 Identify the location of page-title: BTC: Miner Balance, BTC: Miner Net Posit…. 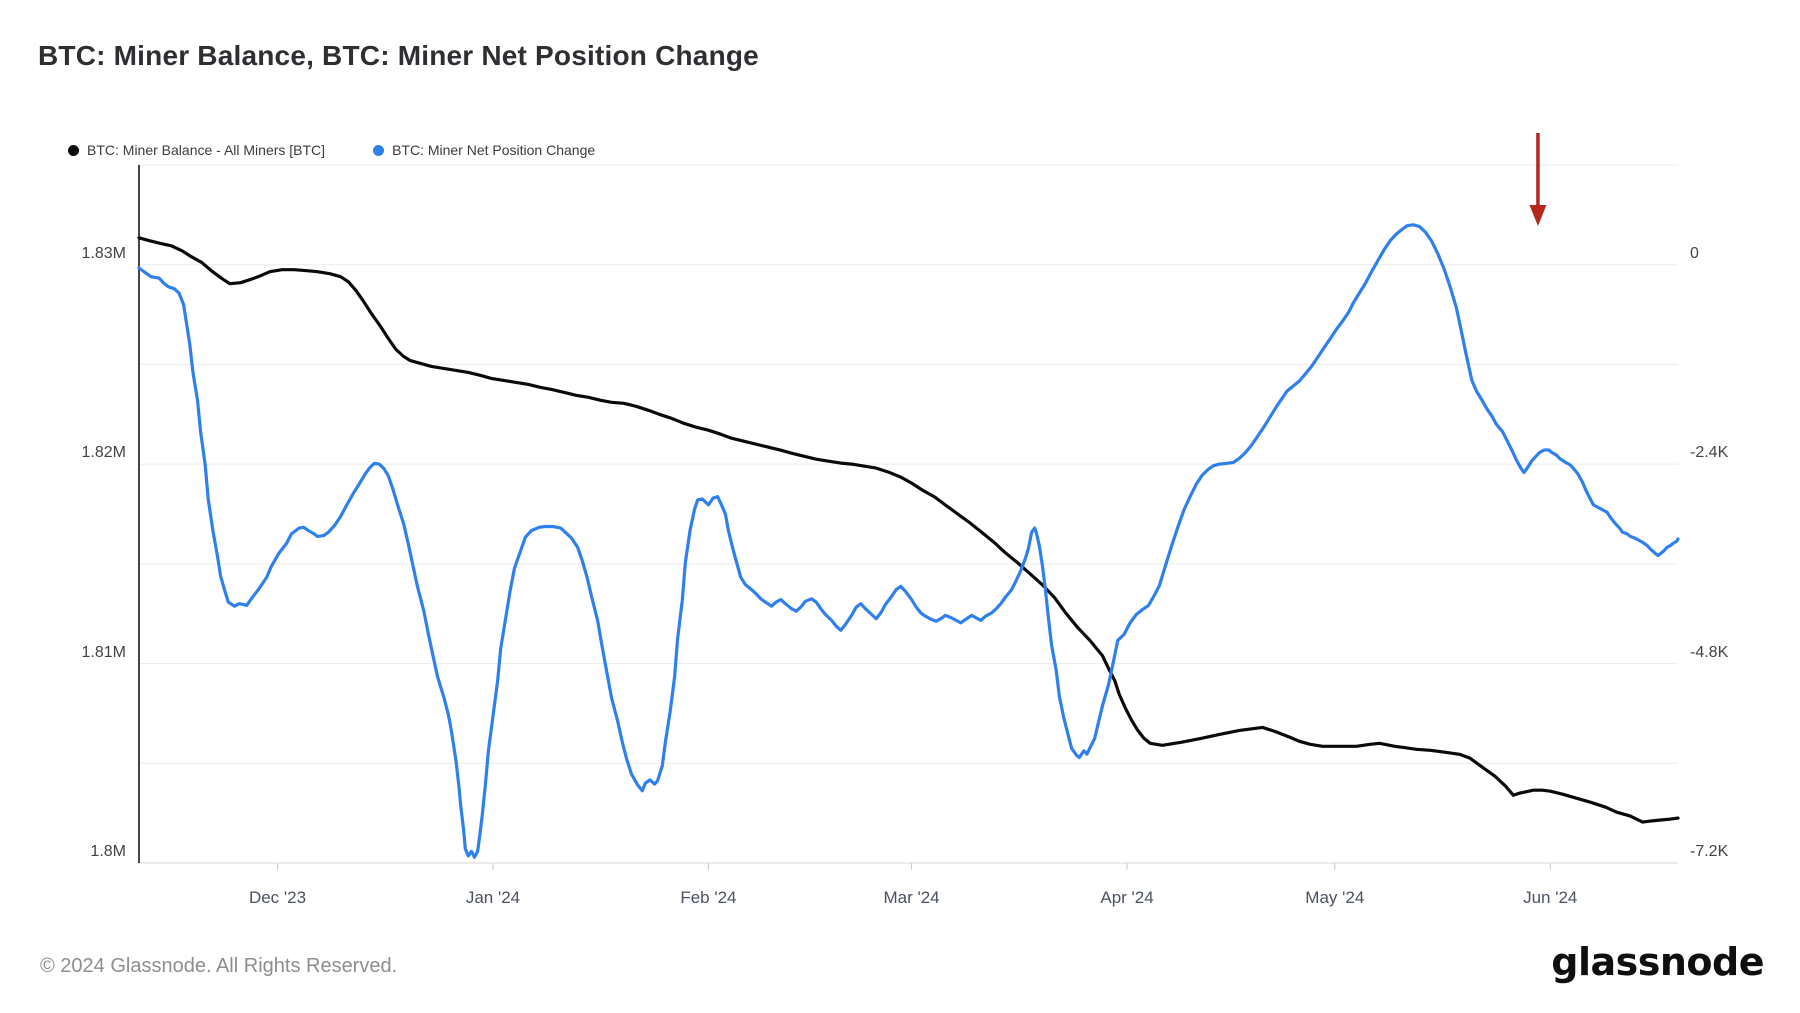
(398, 55).